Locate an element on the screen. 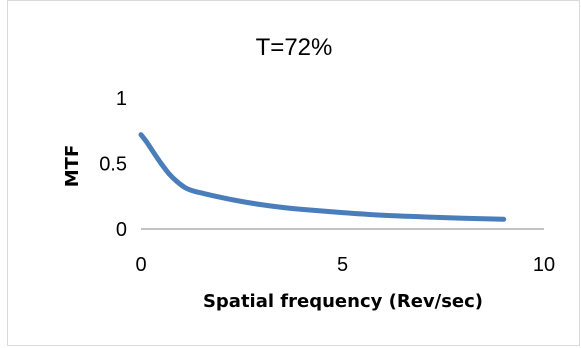  chart-title: T=72% is located at coordinates (294, 47).